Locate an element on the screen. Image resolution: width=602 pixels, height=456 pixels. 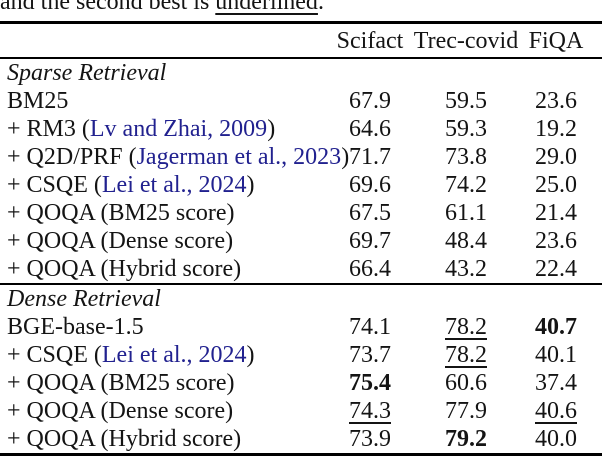
metric-value: 73.8 is located at coordinates (466, 157).